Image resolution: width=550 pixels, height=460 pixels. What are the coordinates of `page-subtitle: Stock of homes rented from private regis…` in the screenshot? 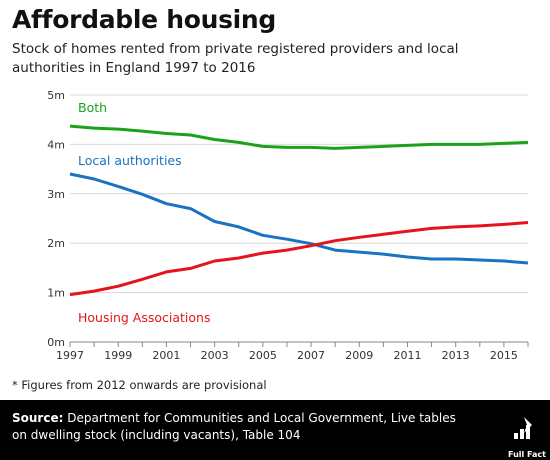 It's located at (235, 58).